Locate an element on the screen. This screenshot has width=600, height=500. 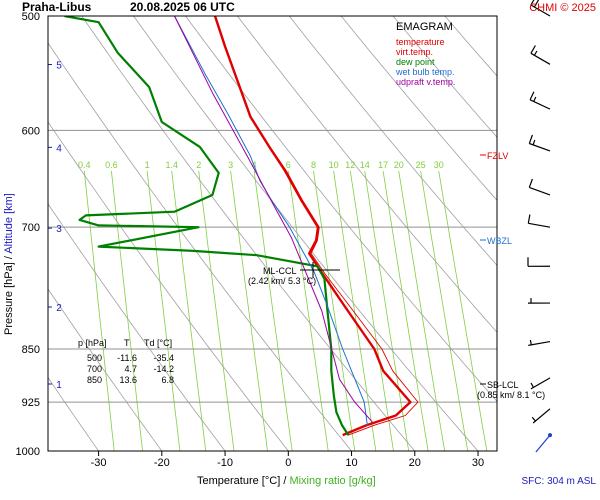
mixing-ratio-label: 12 is located at coordinates (350, 165).